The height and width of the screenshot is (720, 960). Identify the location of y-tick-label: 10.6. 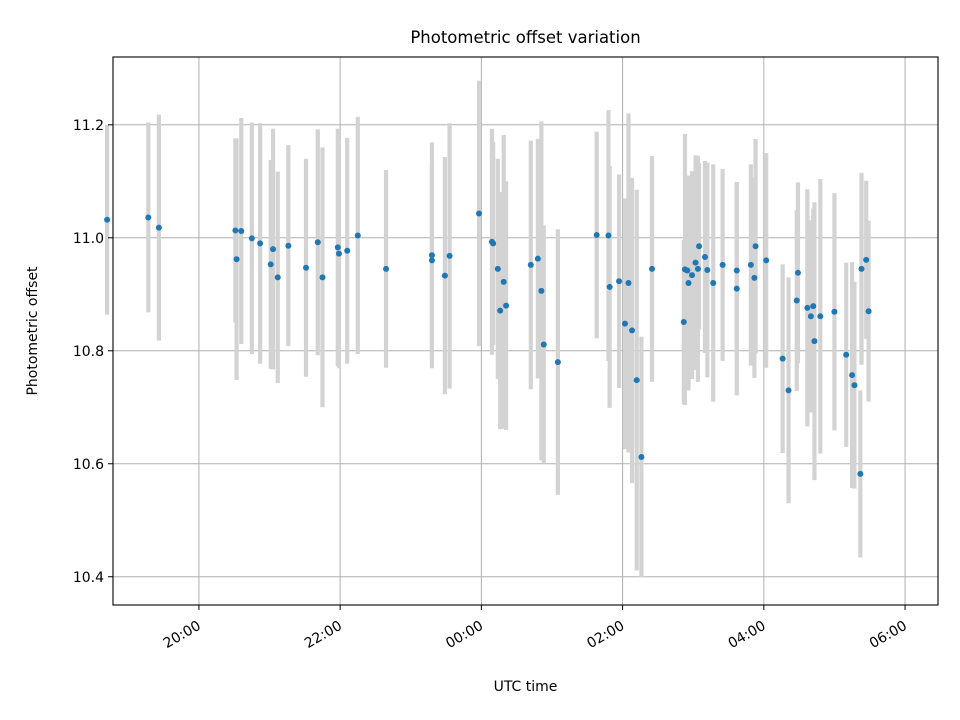
(88, 465).